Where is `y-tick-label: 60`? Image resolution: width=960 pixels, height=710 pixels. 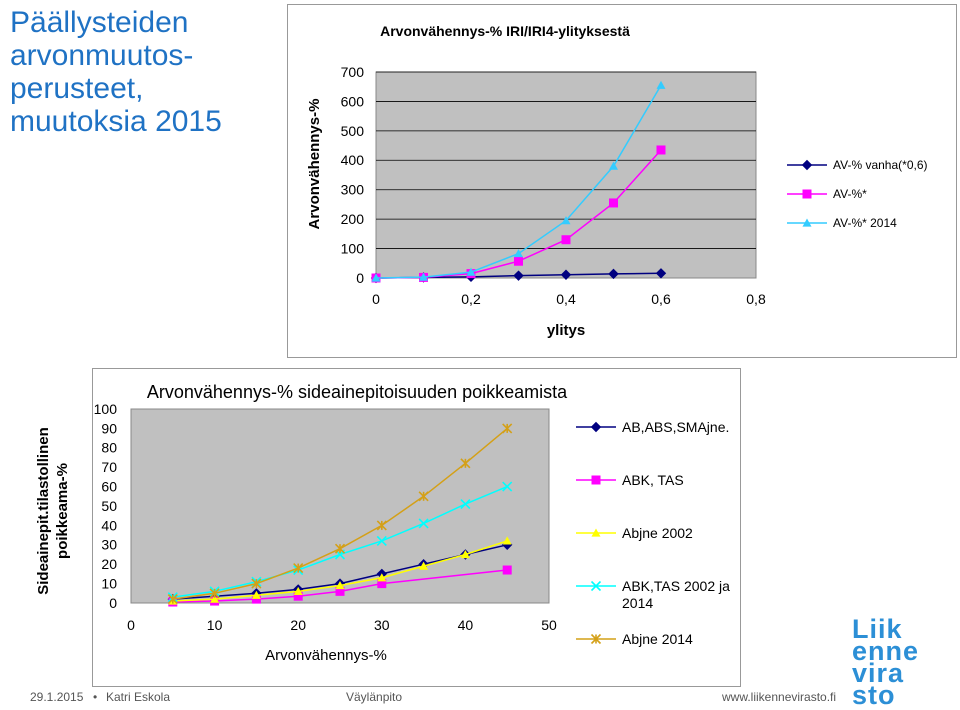
y-tick-label: 60 is located at coordinates (109, 487).